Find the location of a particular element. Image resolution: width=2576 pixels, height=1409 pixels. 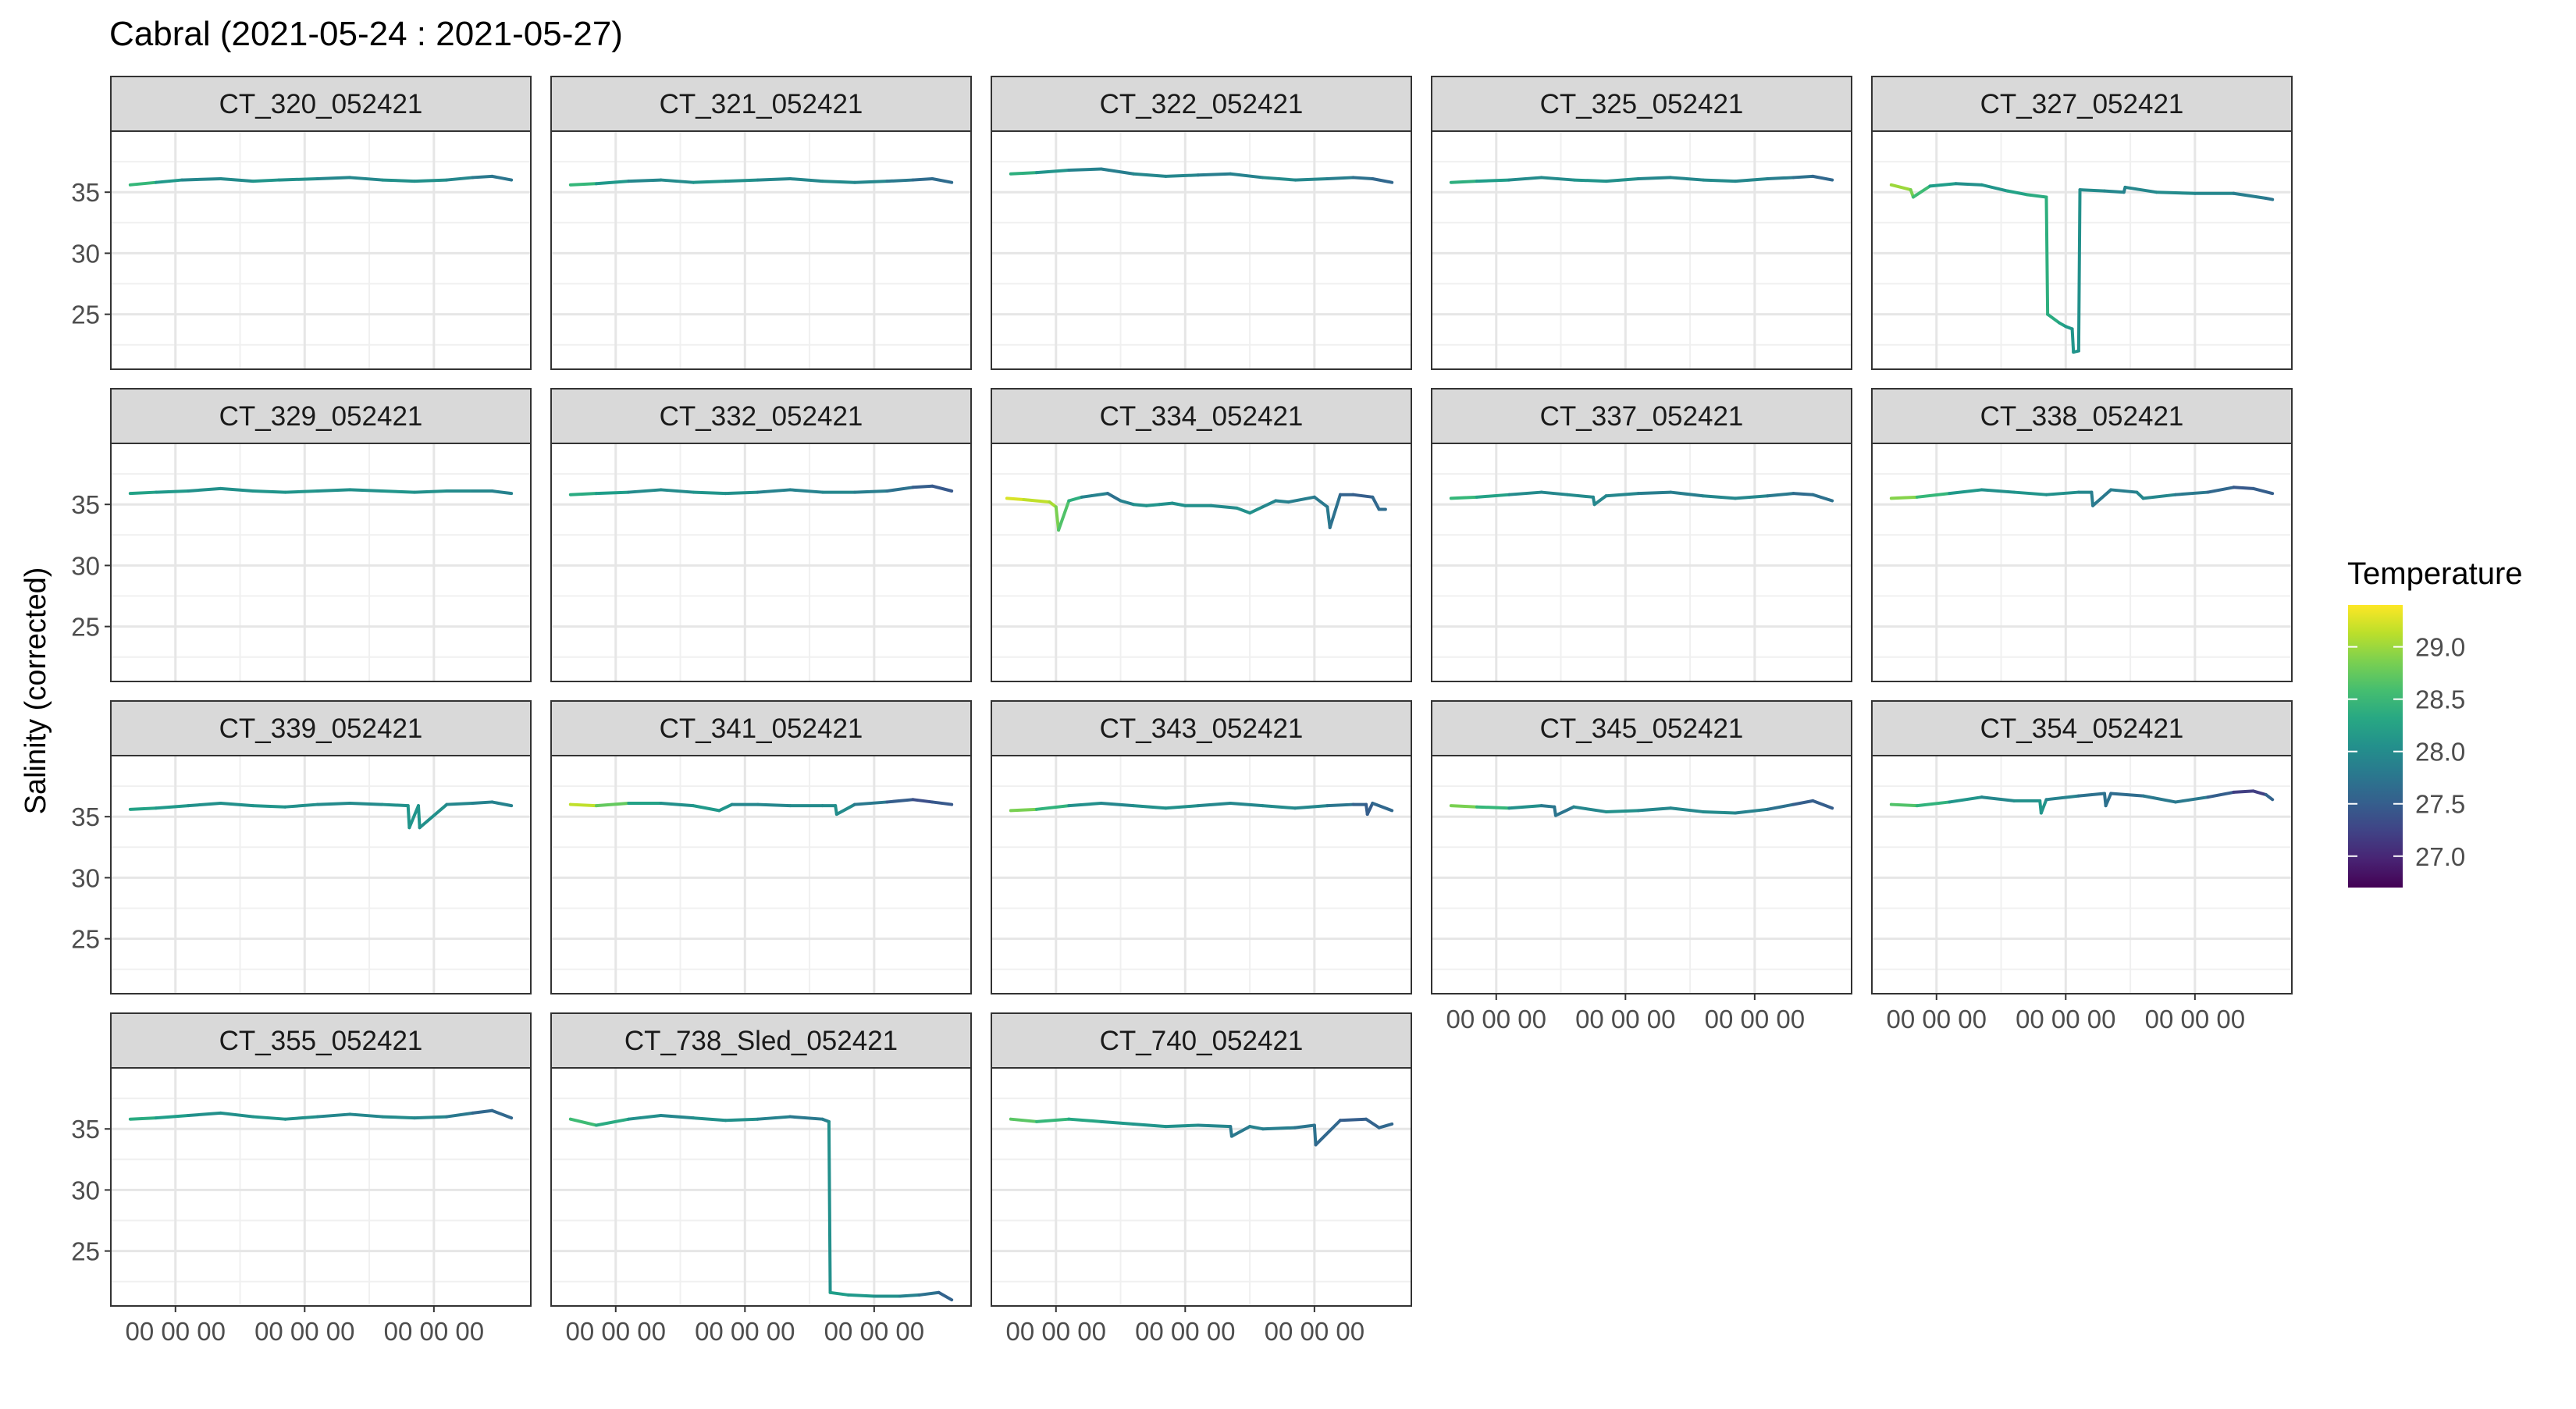

facet-label: CT_339_052421 is located at coordinates (321, 728).